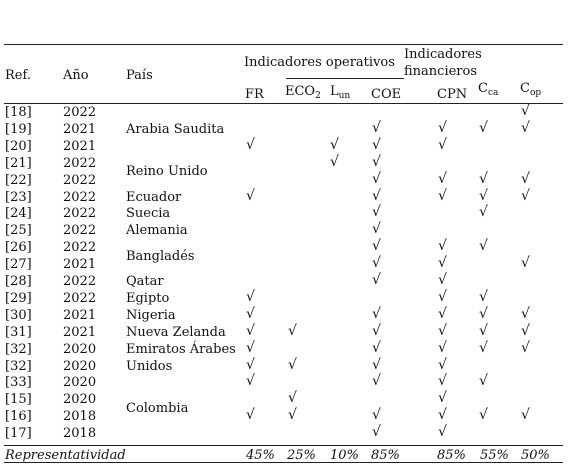 This screenshot has width=568, height=469. I want to click on header-country: País, so click(139, 75).